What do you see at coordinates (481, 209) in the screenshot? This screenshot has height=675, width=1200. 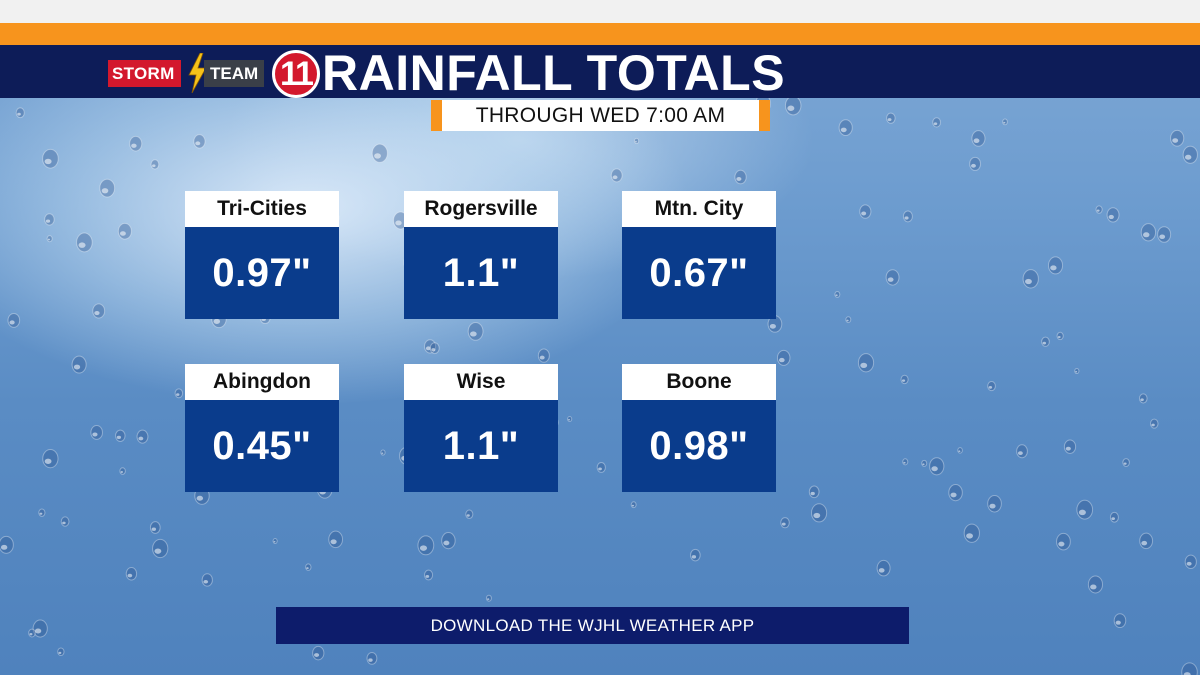 I see `location-label: Rogersville` at bounding box center [481, 209].